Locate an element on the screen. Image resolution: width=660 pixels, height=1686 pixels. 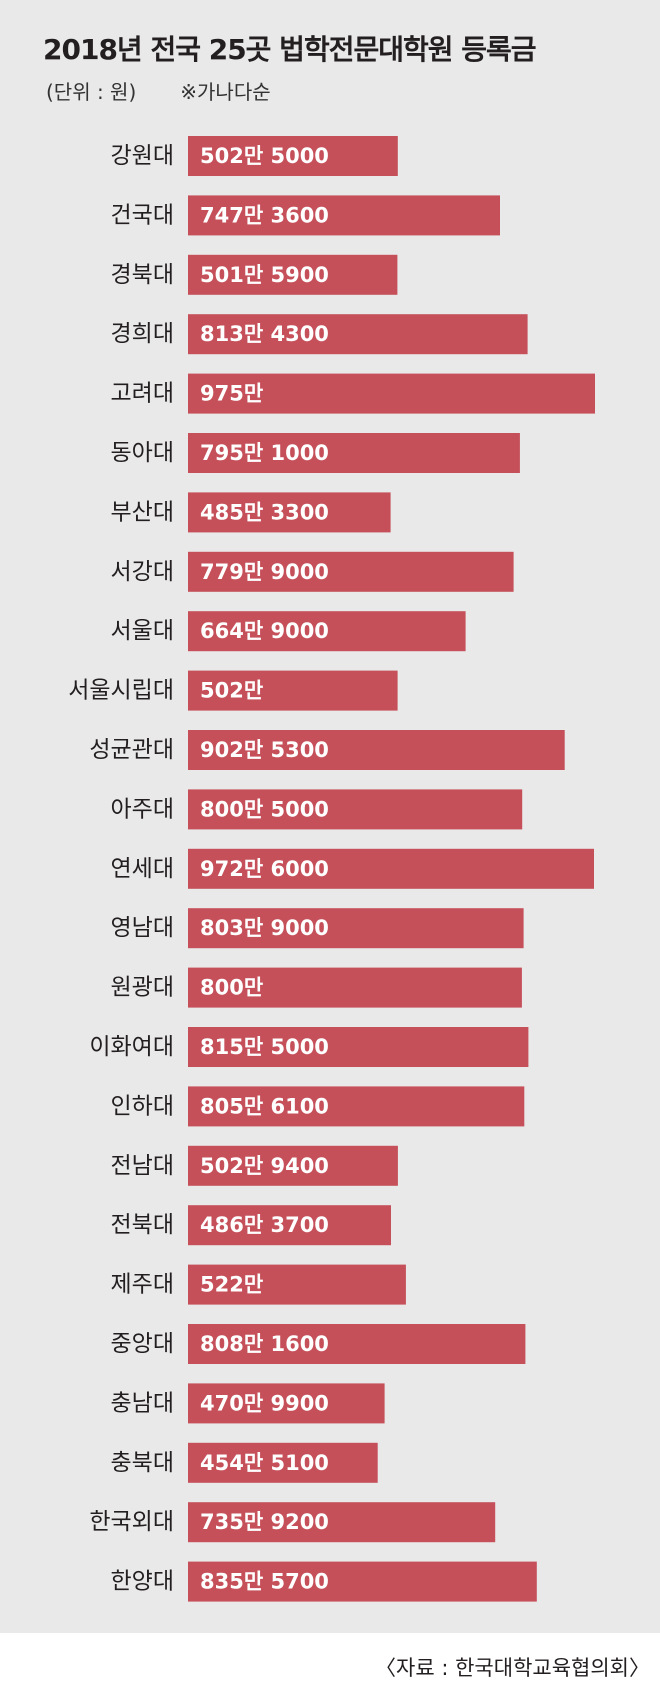
category-label: 아주대 is located at coordinates (142, 809).